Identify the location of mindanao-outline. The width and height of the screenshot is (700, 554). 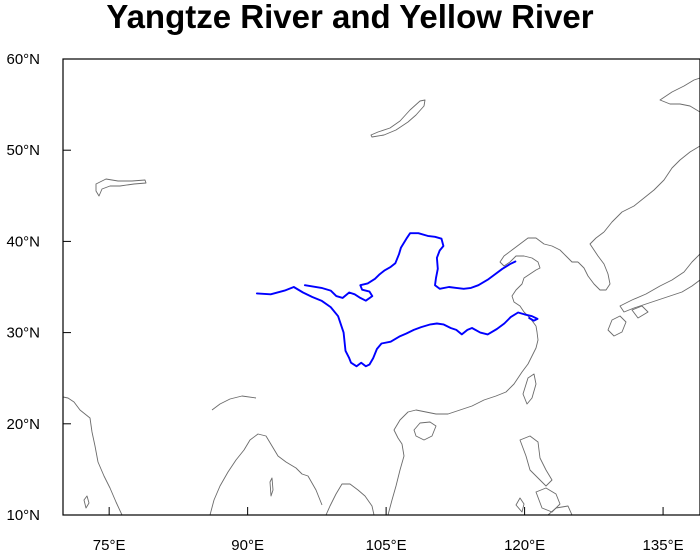
(560, 510).